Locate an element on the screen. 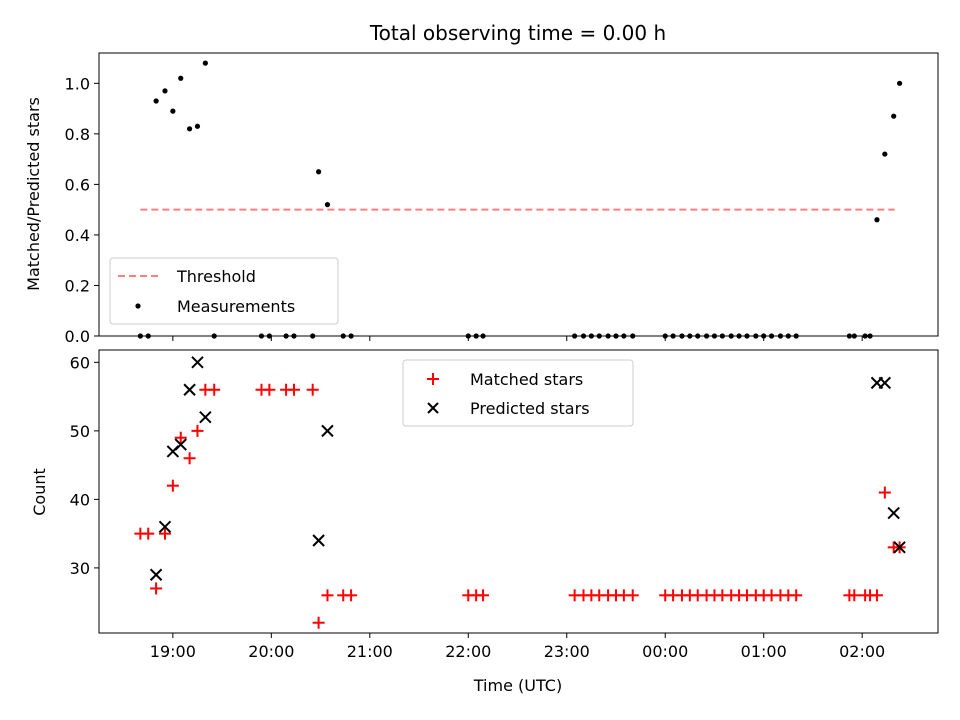 The height and width of the screenshot is (720, 960). top-y-tick-label: 1.0 is located at coordinates (77, 83).